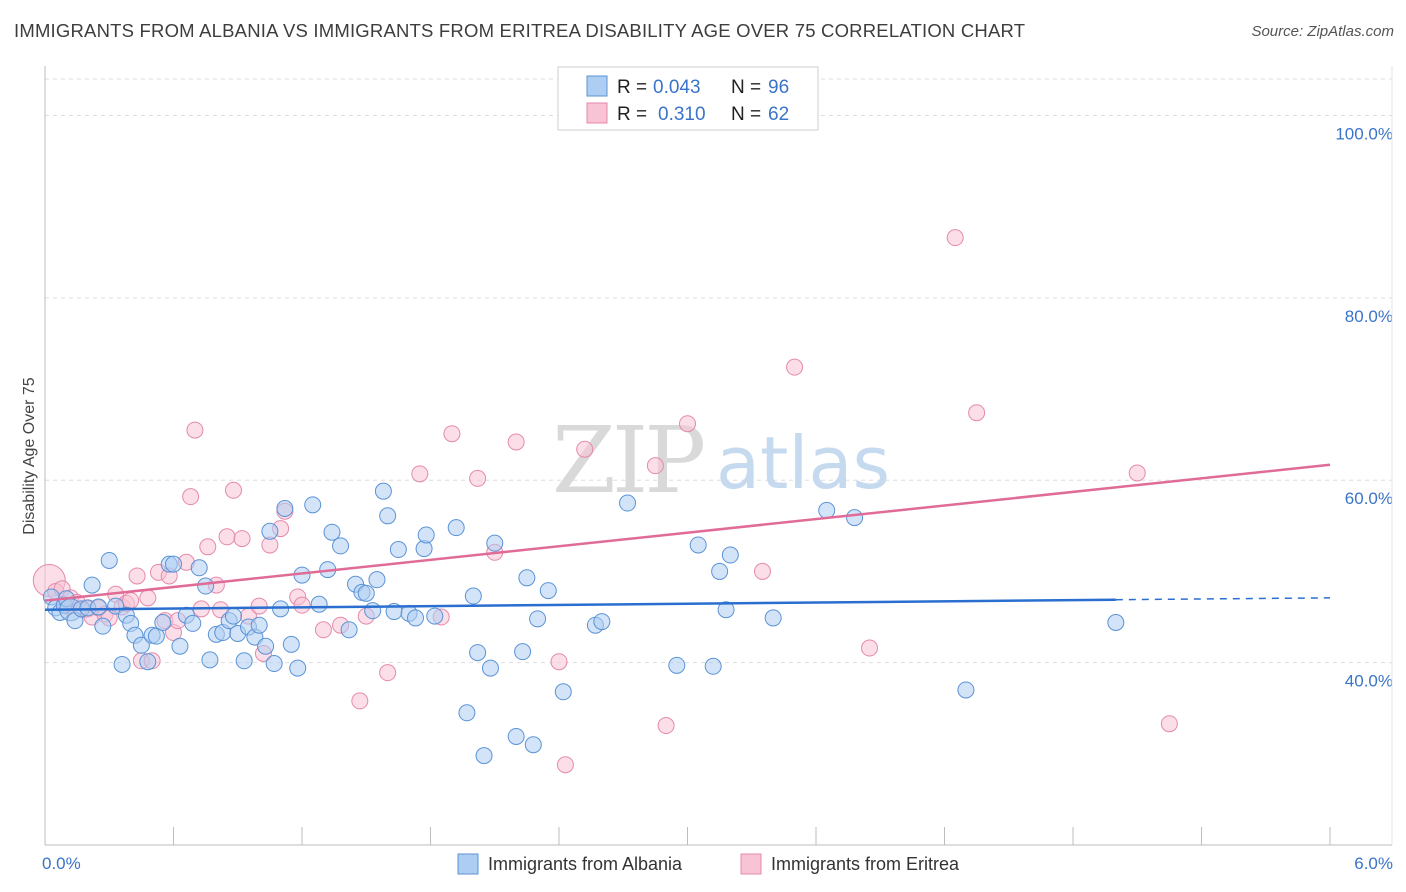 The image size is (1406, 892). I want to click on trendline-eritrea, so click(687, 532).